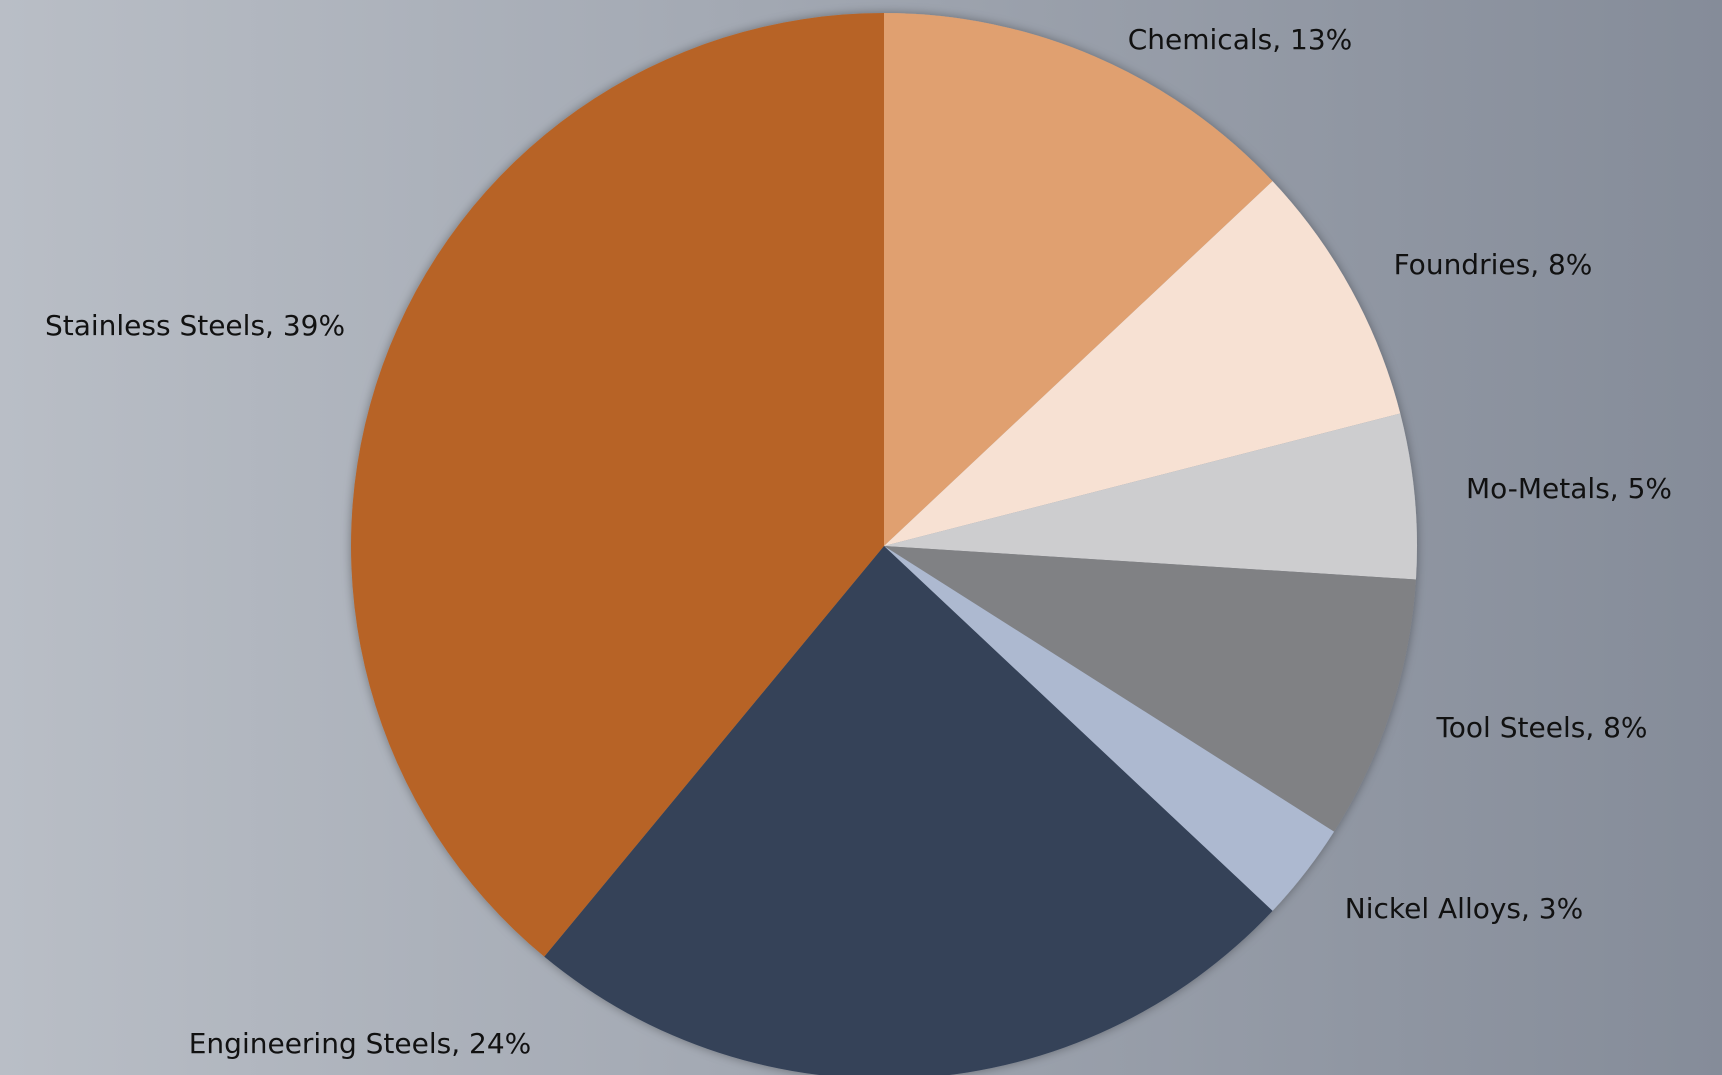 This screenshot has width=1722, height=1075. Describe the element at coordinates (1541, 727) in the screenshot. I see `data-label: Tool Steels, 8%` at that location.